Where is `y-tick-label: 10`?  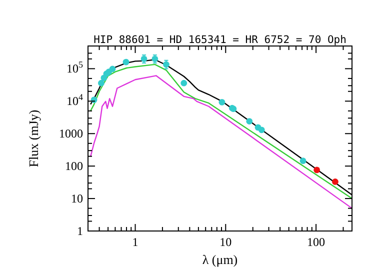 y-tick-label: 10 is located at coordinates (77, 199).